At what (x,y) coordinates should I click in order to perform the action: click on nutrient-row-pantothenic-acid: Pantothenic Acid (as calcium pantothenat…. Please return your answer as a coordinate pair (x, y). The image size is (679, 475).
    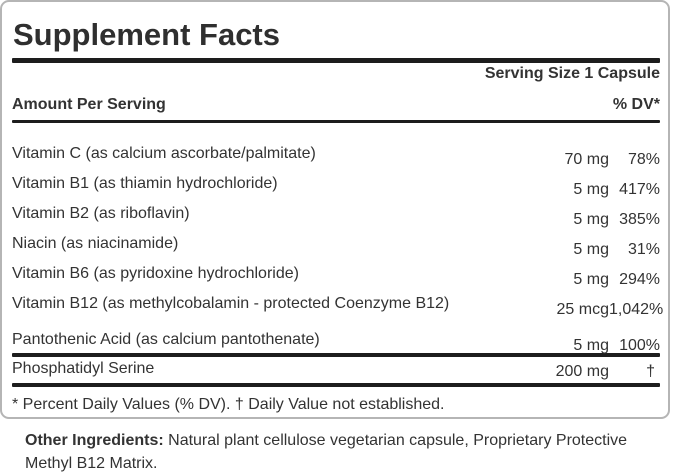
    Looking at the image, I should click on (336, 342).